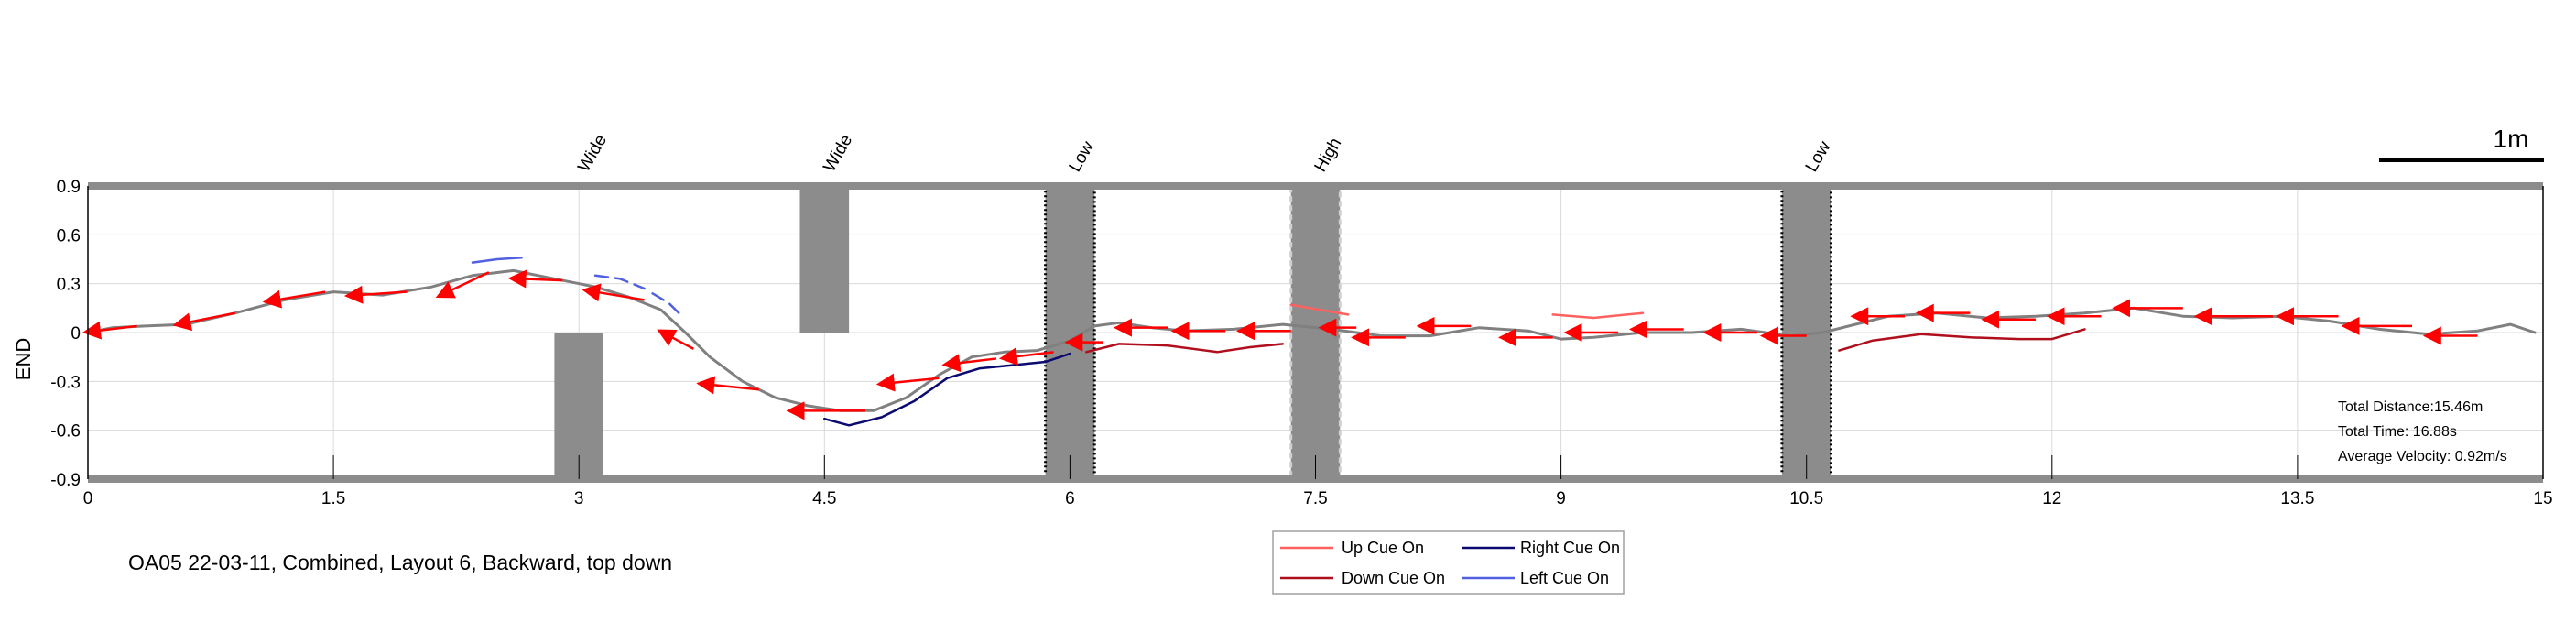 Image resolution: width=2576 pixels, height=644 pixels. What do you see at coordinates (1806, 499) in the screenshot?
I see `x-tick-label: 10.5` at bounding box center [1806, 499].